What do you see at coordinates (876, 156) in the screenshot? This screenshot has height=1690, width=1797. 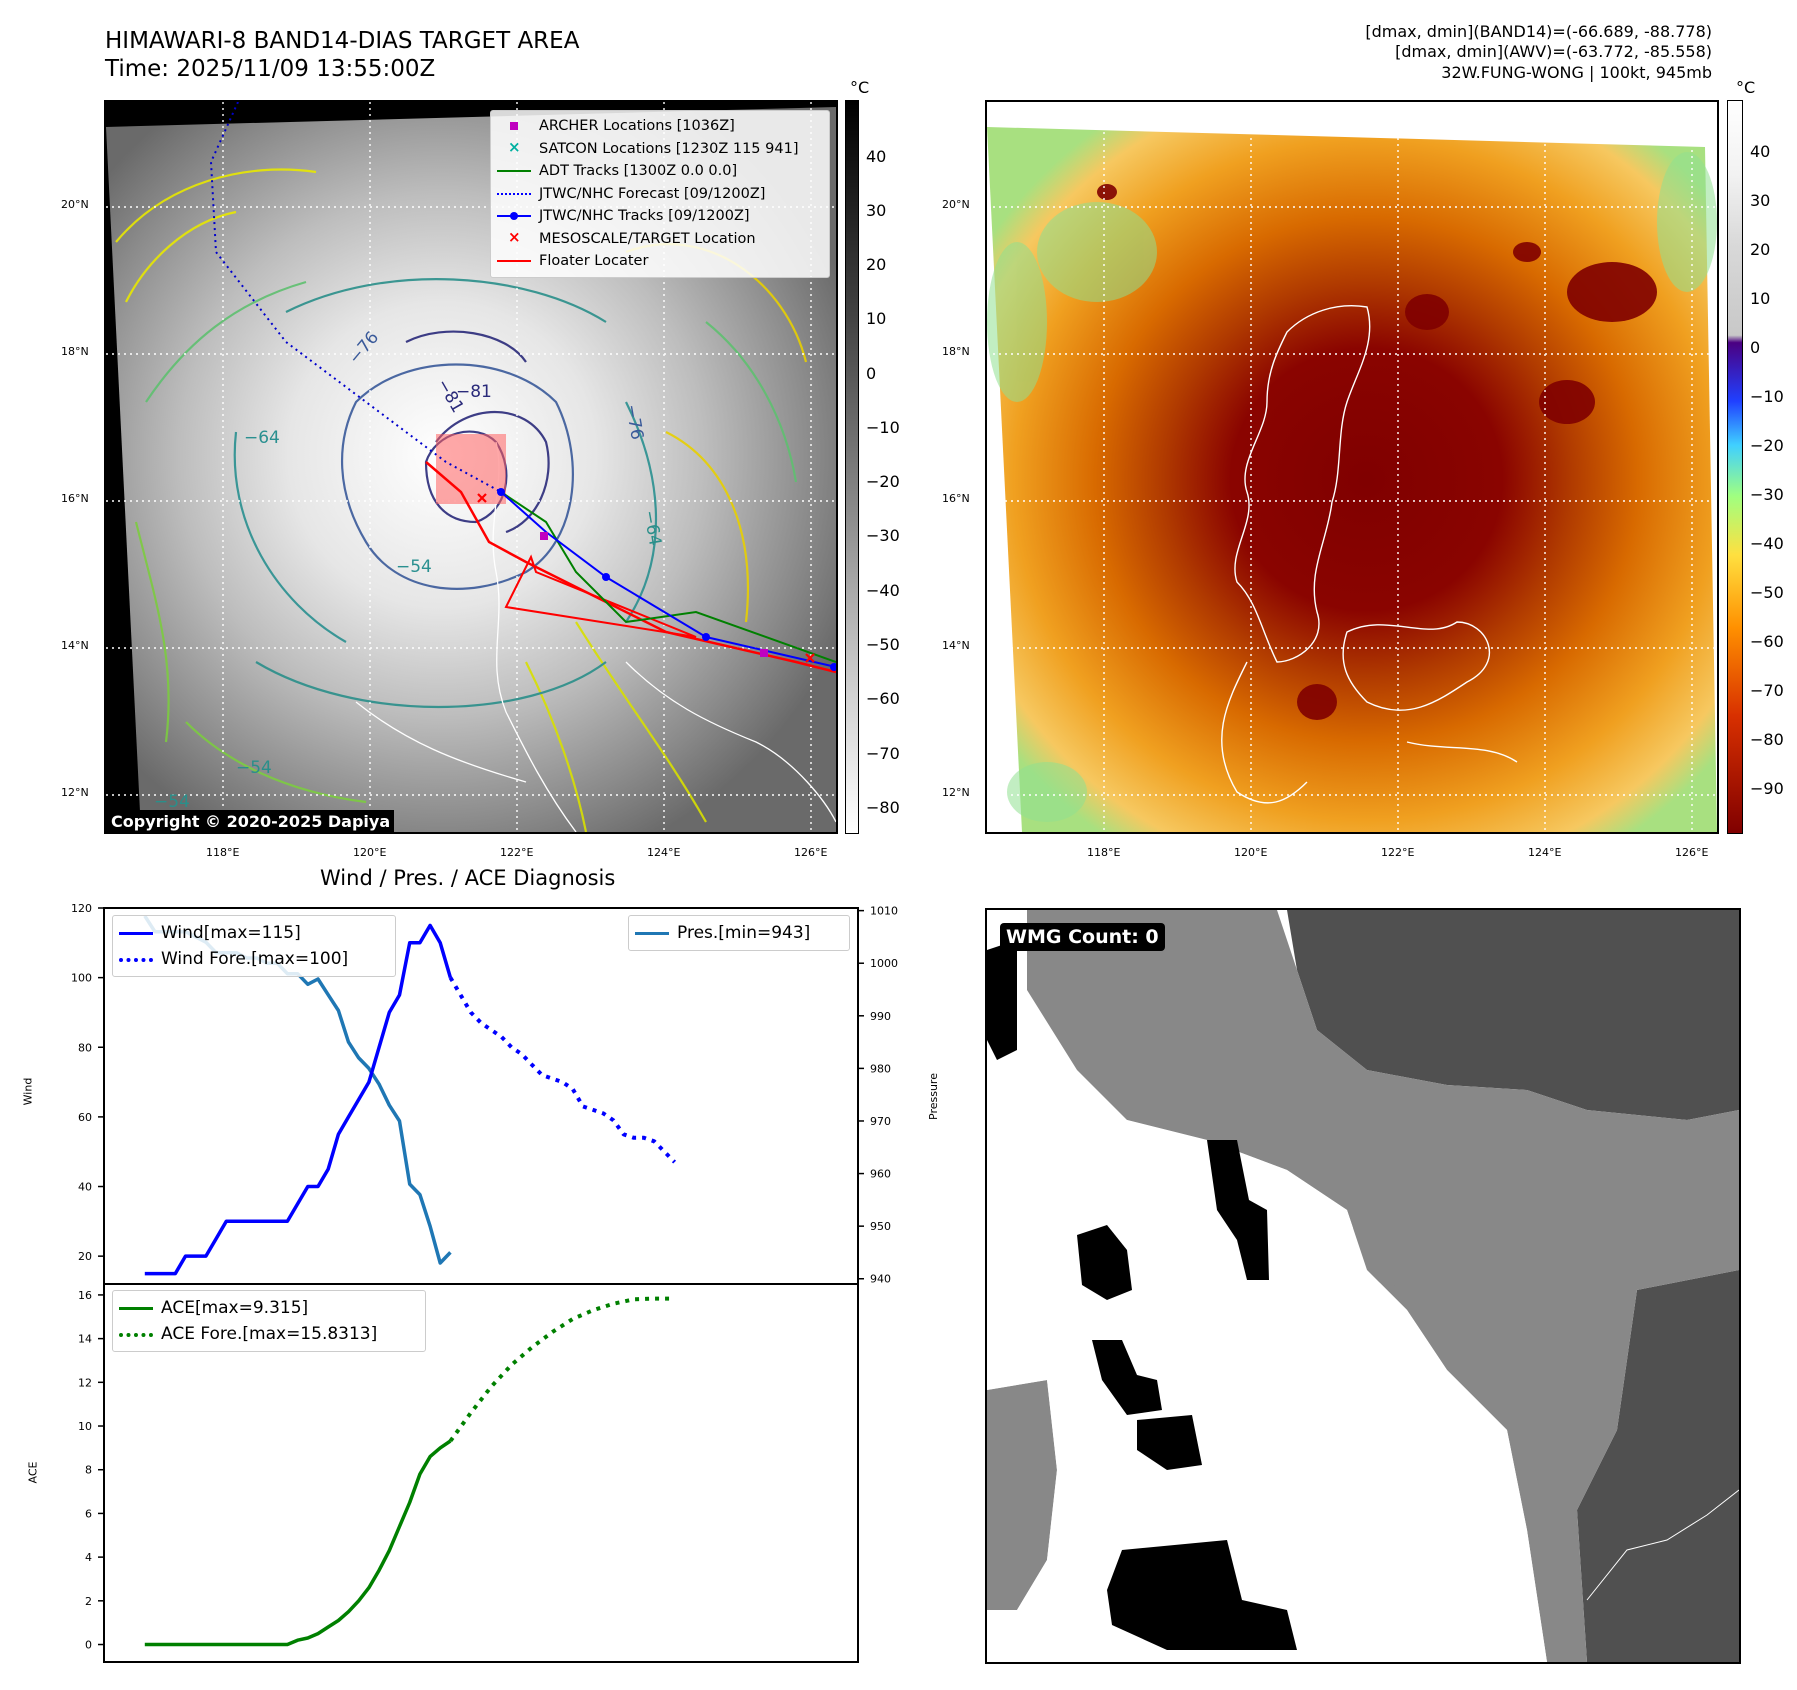 I see `colorbar-tick: 40` at bounding box center [876, 156].